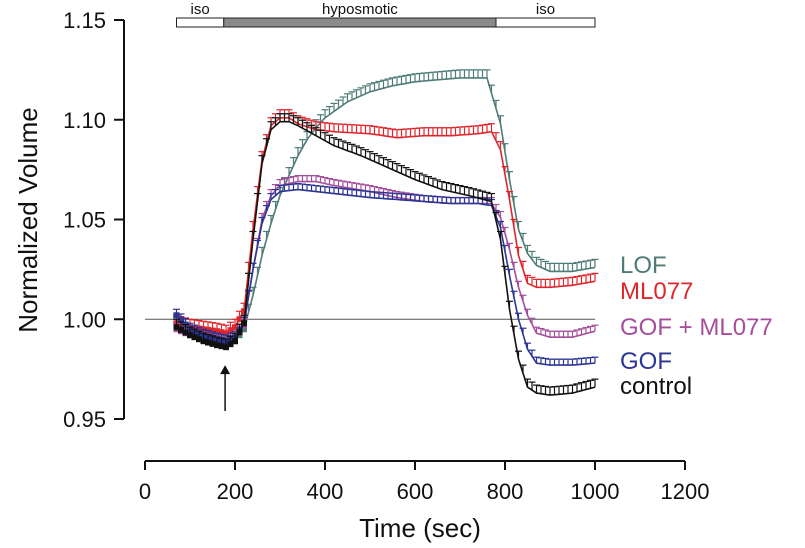 This screenshot has width=805, height=548. What do you see at coordinates (84, 20) in the screenshot?
I see `y-tick-label-4: 1.15` at bounding box center [84, 20].